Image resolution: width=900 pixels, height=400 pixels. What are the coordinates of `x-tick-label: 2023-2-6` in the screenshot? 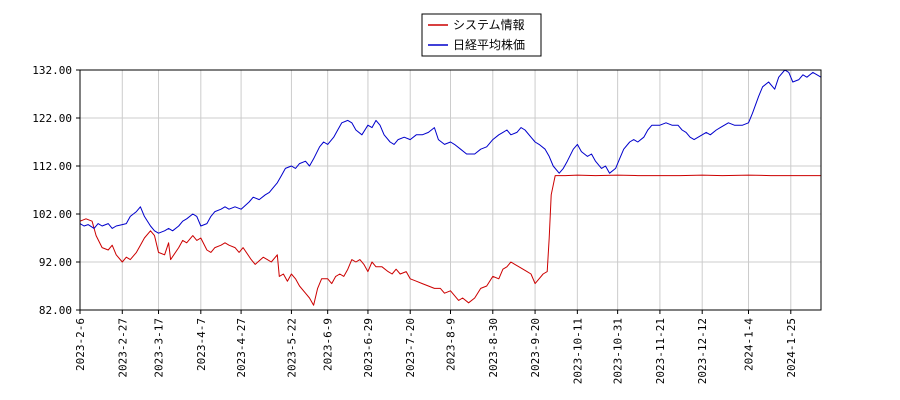 It's located at (80, 344).